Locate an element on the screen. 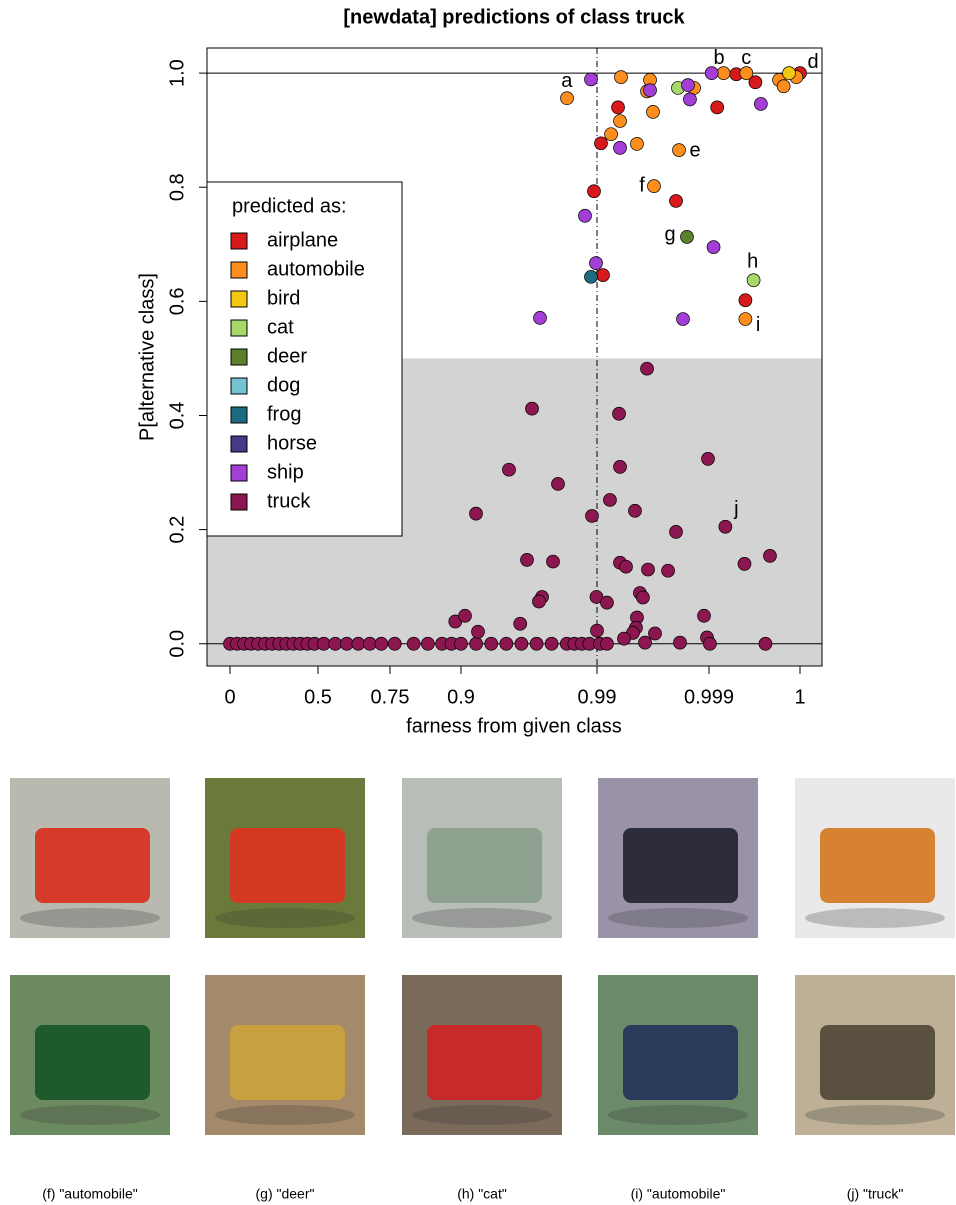 The height and width of the screenshot is (1205, 956). annotation: j is located at coordinates (735, 509).